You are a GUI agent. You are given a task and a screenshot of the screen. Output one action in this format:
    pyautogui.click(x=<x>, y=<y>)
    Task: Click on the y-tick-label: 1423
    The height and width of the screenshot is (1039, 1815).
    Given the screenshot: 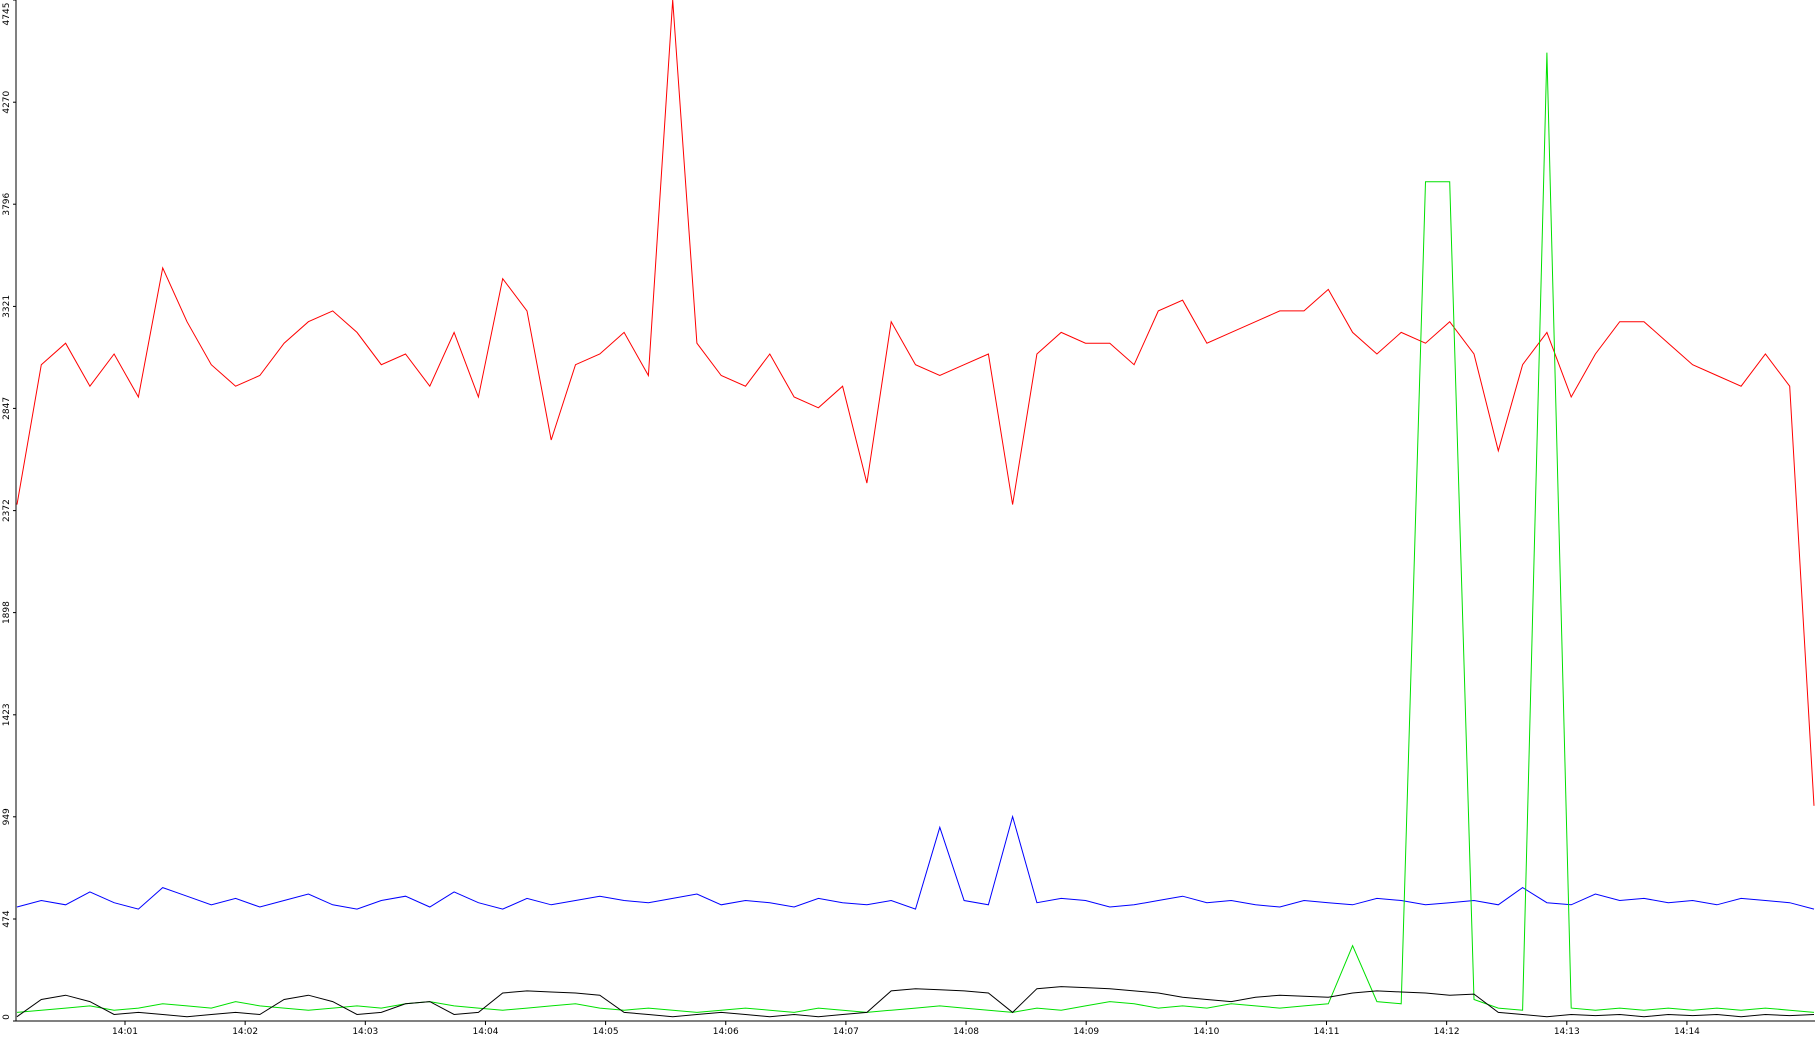 What is the action you would take?
    pyautogui.click(x=7, y=714)
    